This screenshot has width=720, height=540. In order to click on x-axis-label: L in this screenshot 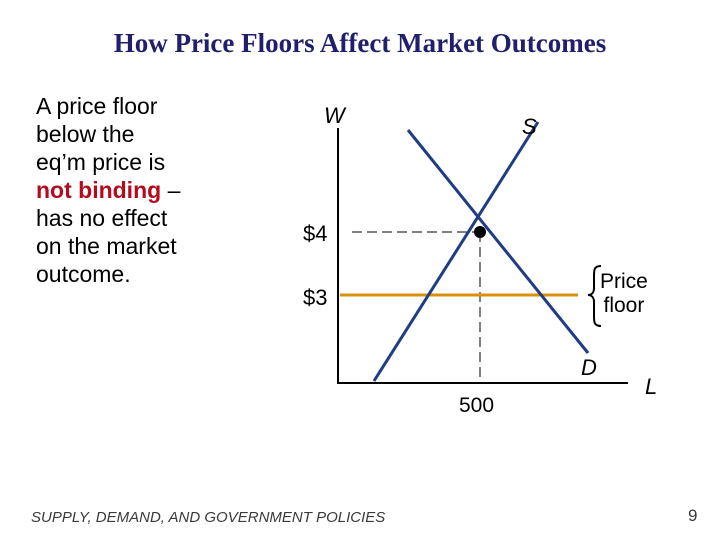, I will do `click(651, 386)`.